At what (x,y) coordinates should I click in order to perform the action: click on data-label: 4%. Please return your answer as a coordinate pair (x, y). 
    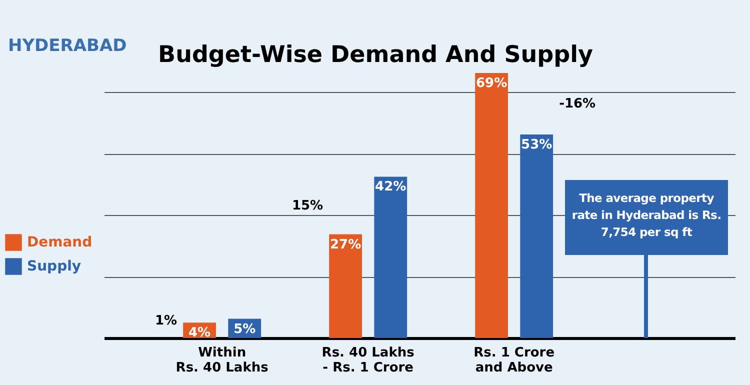
    Looking at the image, I should click on (199, 333).